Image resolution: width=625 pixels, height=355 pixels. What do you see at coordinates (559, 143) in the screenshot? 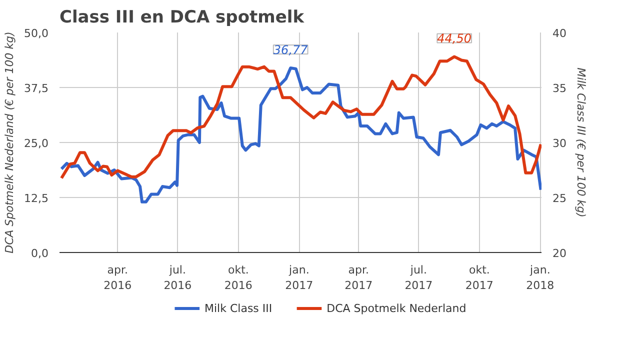
I see `y2-tick-label: 30` at bounding box center [559, 143].